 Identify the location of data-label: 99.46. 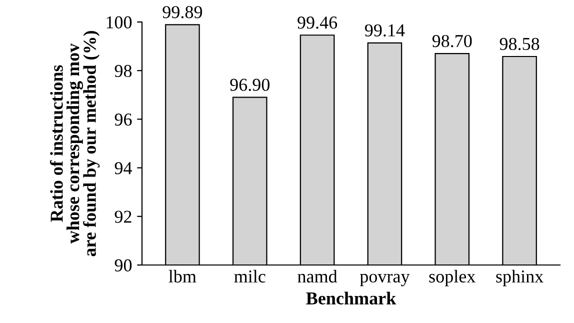
(318, 22).